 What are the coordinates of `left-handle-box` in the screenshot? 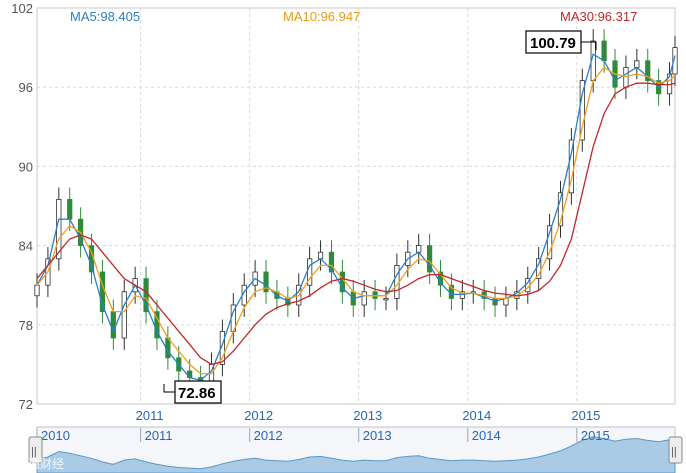 It's located at (35, 450).